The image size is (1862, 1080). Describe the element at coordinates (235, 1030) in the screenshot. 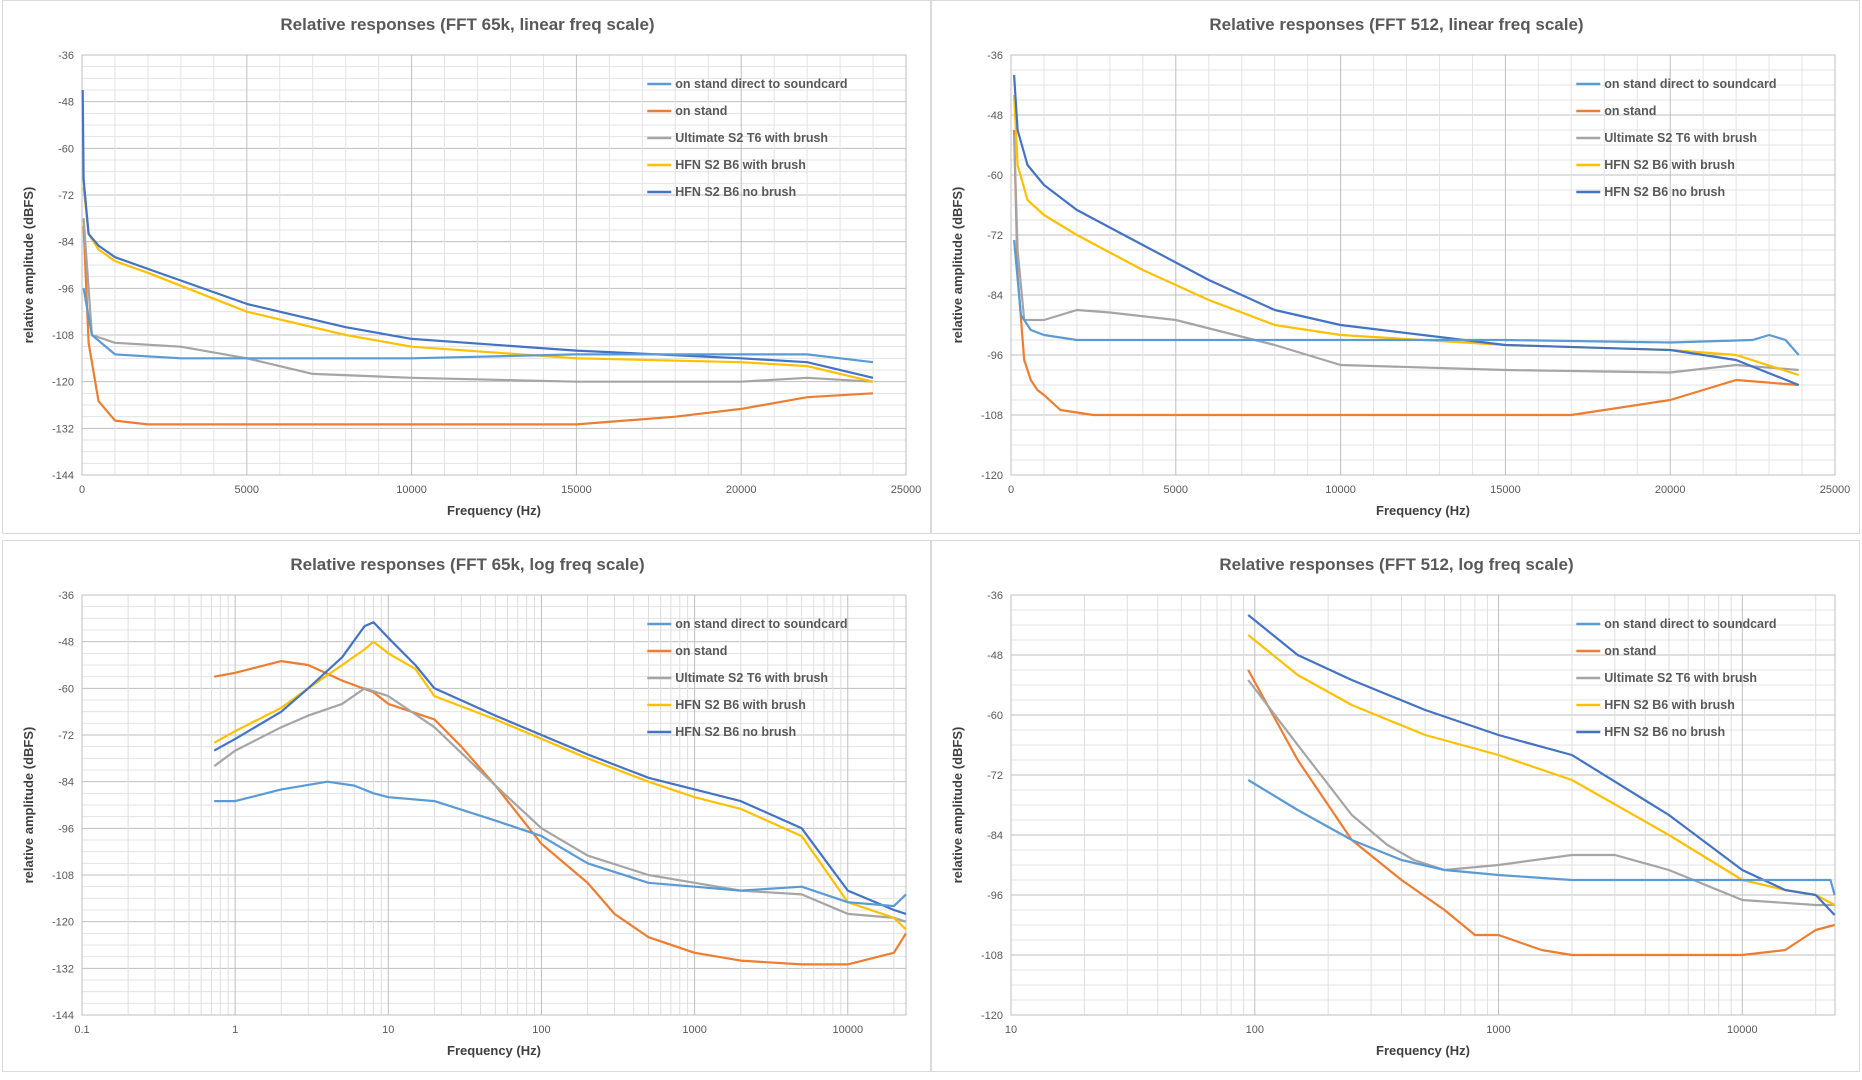

I see `x-tick-label: 1` at that location.